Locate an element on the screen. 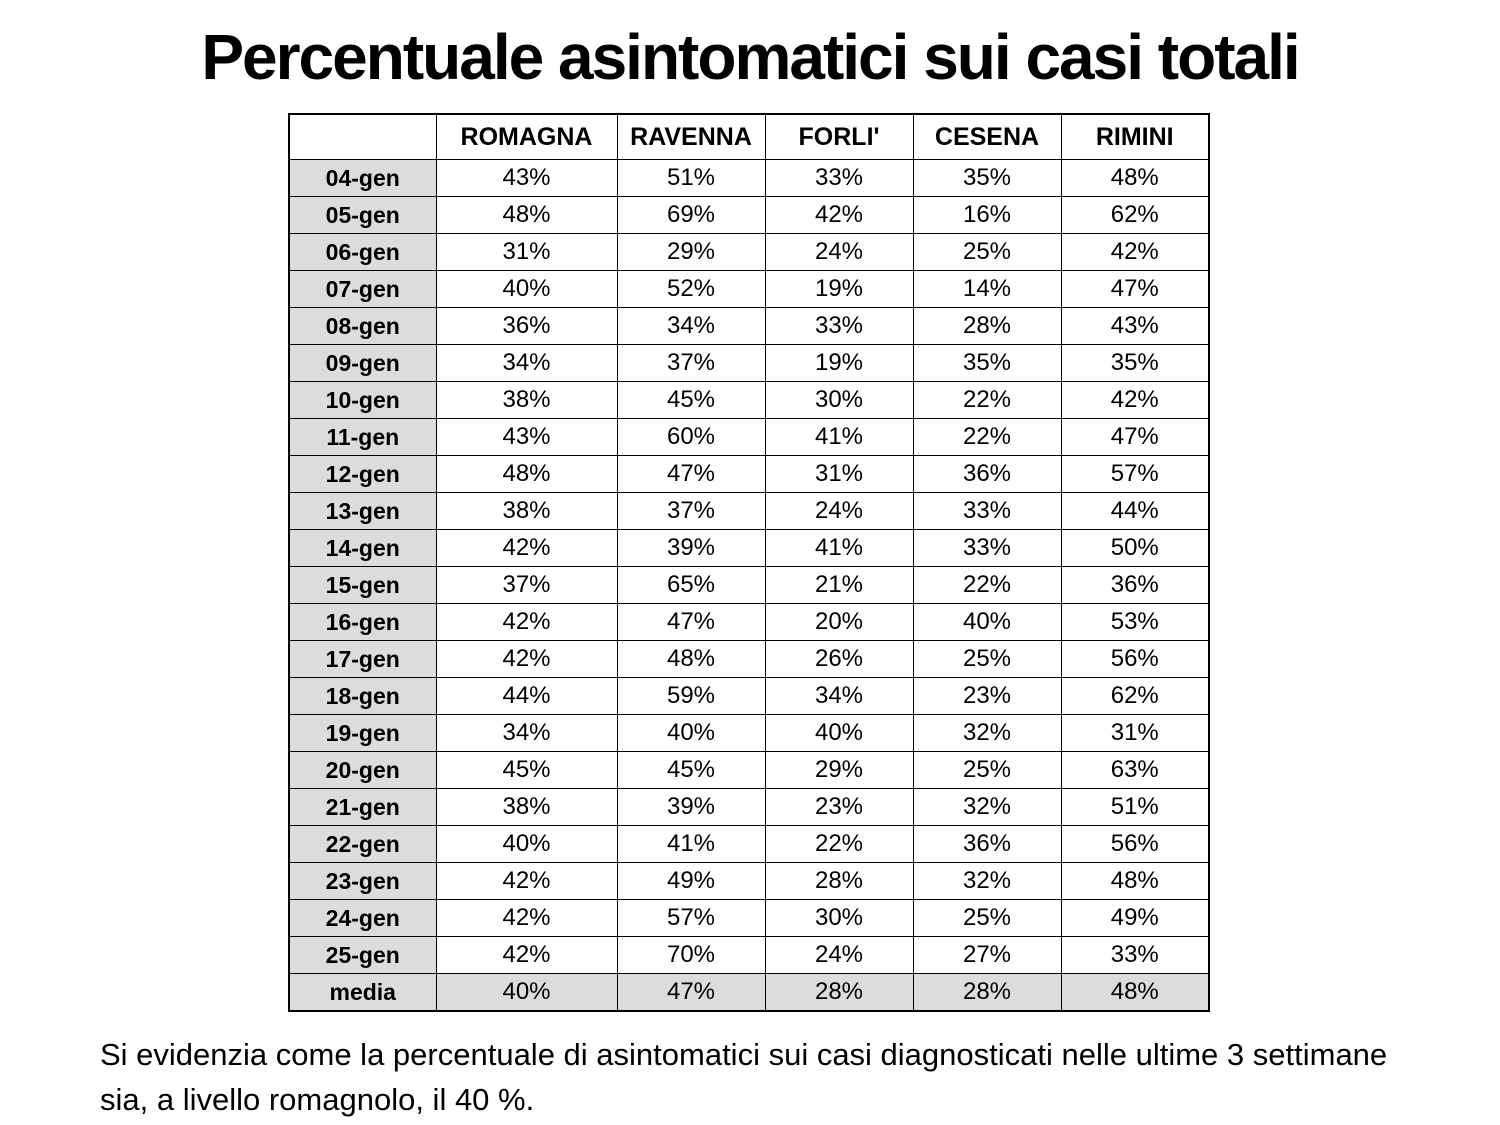 Image resolution: width=1500 pixels, height=1125 pixels. table-row: 14-gen 42% 39% 41% 33% 50% is located at coordinates (749, 548).